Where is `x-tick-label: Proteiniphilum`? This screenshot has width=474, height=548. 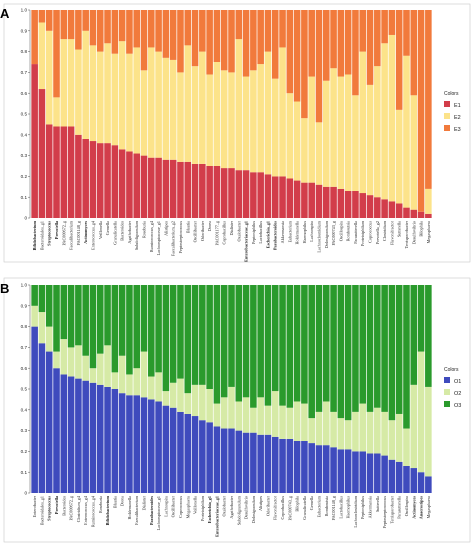 x-tick-label: Proteiniphilum is located at coordinates (362, 233).